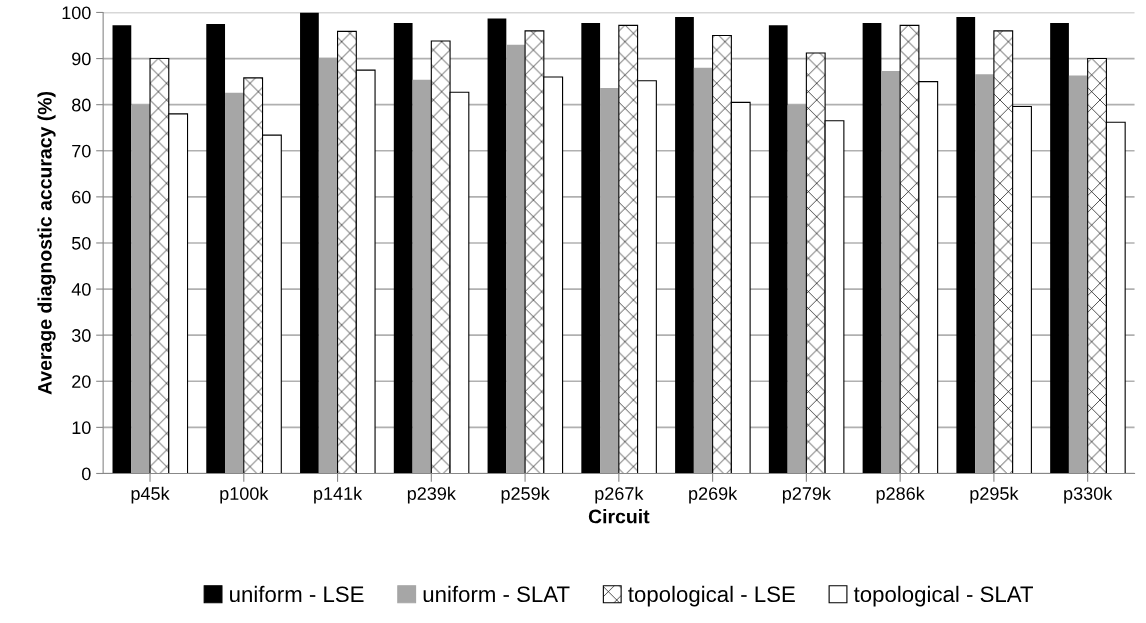 This screenshot has height=623, width=1146. I want to click on x-tick-label: p141k, so click(338, 495).